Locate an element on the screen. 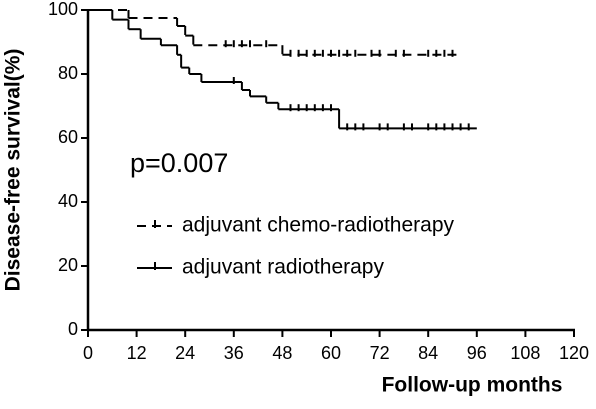 This screenshot has width=596, height=409. x-tick-label: 36 is located at coordinates (234, 353).